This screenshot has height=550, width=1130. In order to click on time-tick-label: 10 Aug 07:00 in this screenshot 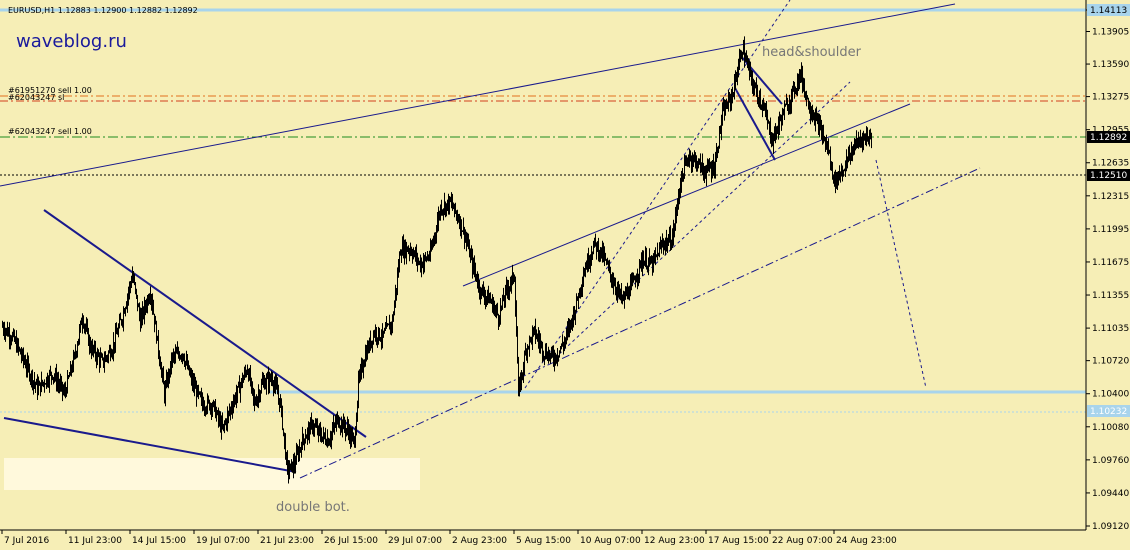, I will do `click(610, 541)`.